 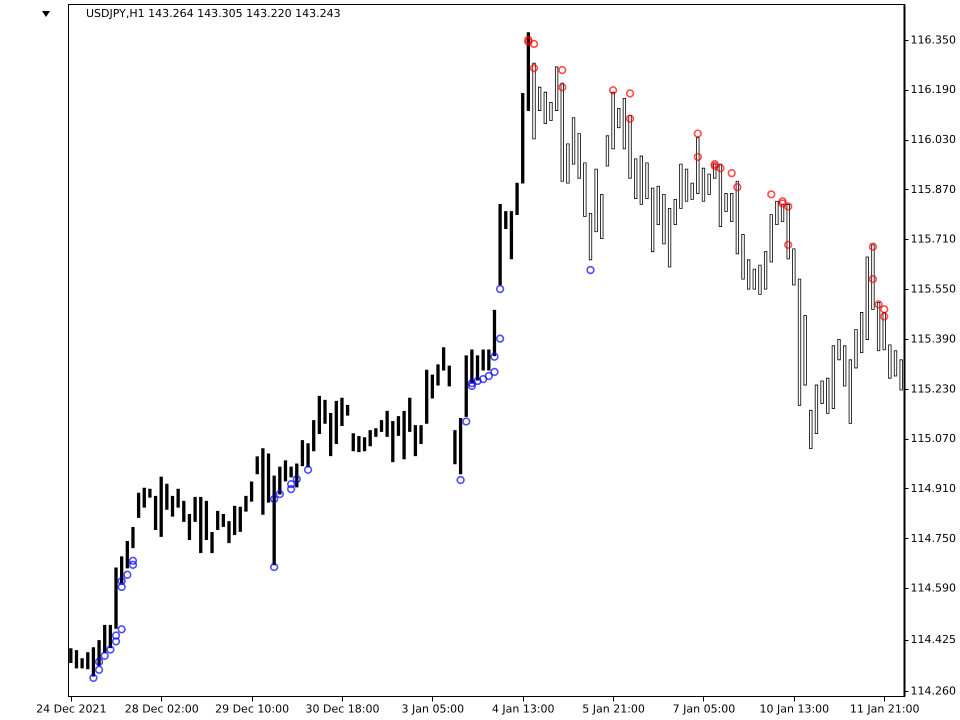 What do you see at coordinates (795, 709) in the screenshot?
I see `x-tick-label: 10 Jan 13:00` at bounding box center [795, 709].